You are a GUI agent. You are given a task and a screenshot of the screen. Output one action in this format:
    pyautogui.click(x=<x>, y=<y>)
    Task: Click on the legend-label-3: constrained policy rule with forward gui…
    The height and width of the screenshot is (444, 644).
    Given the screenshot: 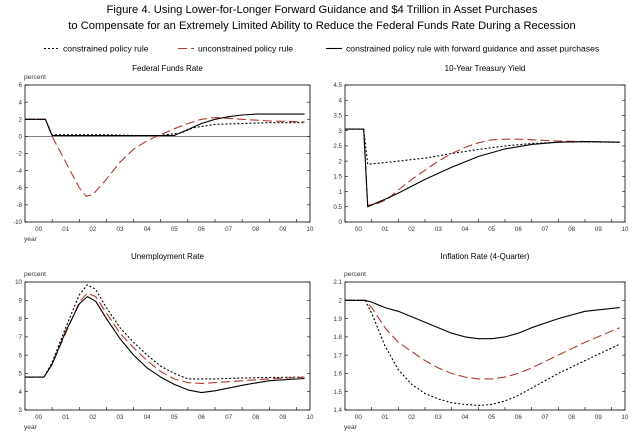 What is the action you would take?
    pyautogui.click(x=472, y=49)
    